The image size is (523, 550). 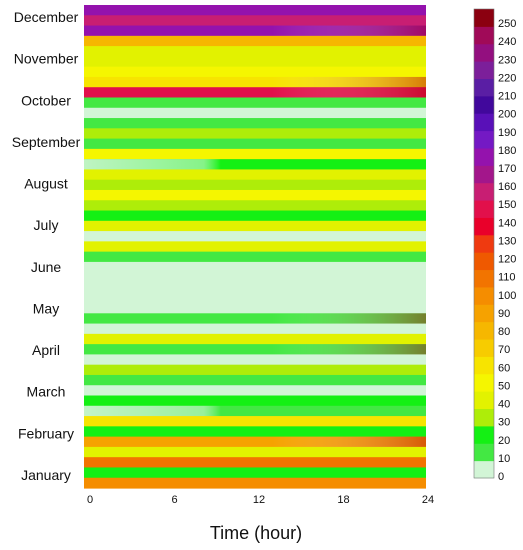 I want to click on y-label-march: March, so click(x=46, y=392).